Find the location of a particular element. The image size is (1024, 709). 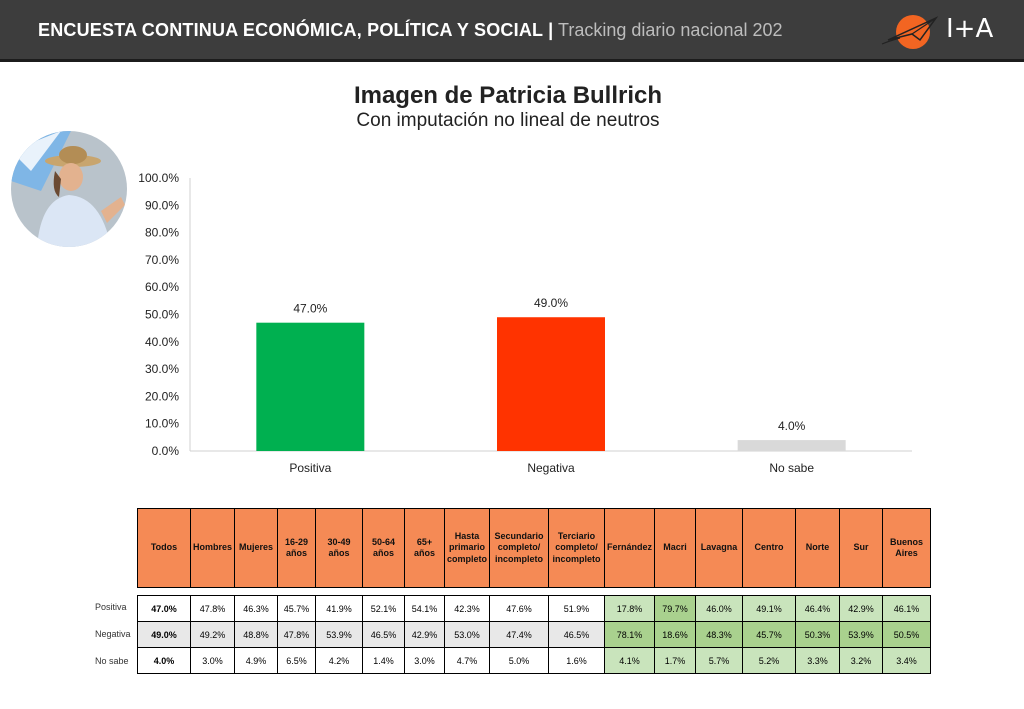

table-cell: 47.4% is located at coordinates (519, 634).